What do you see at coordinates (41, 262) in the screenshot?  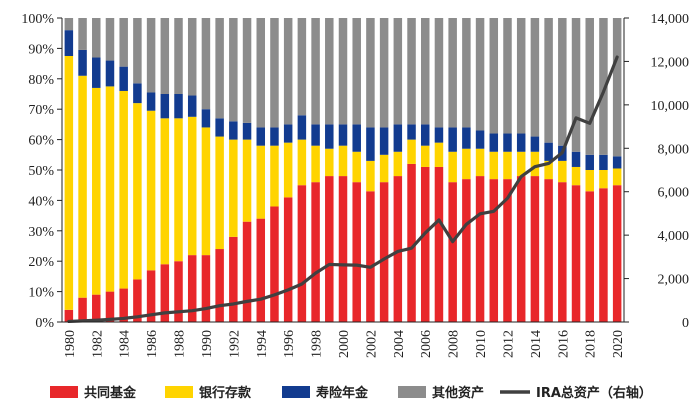 I see `left-tick-label: 20%` at bounding box center [41, 262].